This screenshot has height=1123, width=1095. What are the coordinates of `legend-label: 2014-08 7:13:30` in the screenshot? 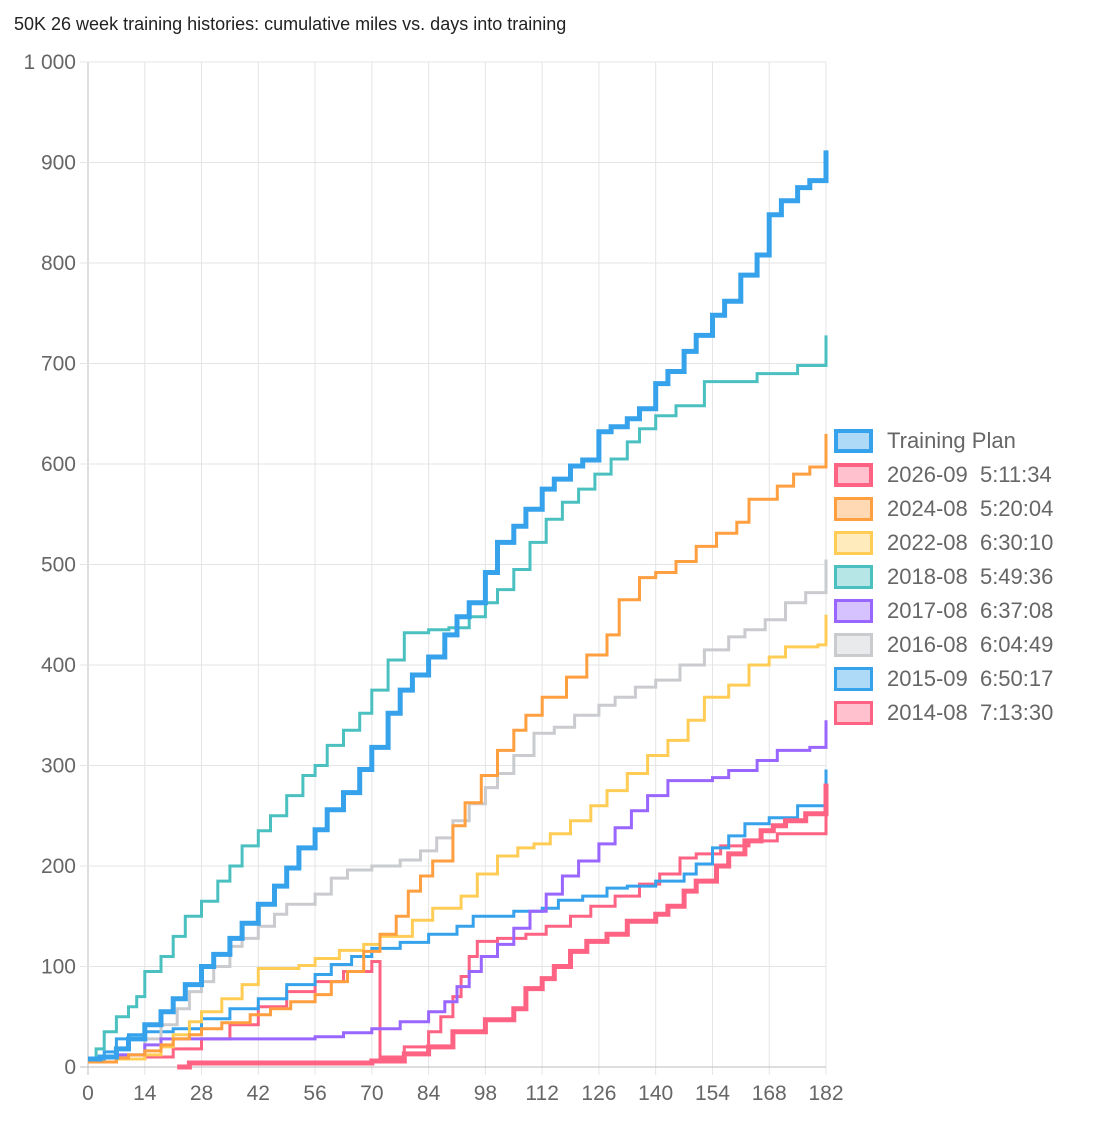 It's located at (970, 712).